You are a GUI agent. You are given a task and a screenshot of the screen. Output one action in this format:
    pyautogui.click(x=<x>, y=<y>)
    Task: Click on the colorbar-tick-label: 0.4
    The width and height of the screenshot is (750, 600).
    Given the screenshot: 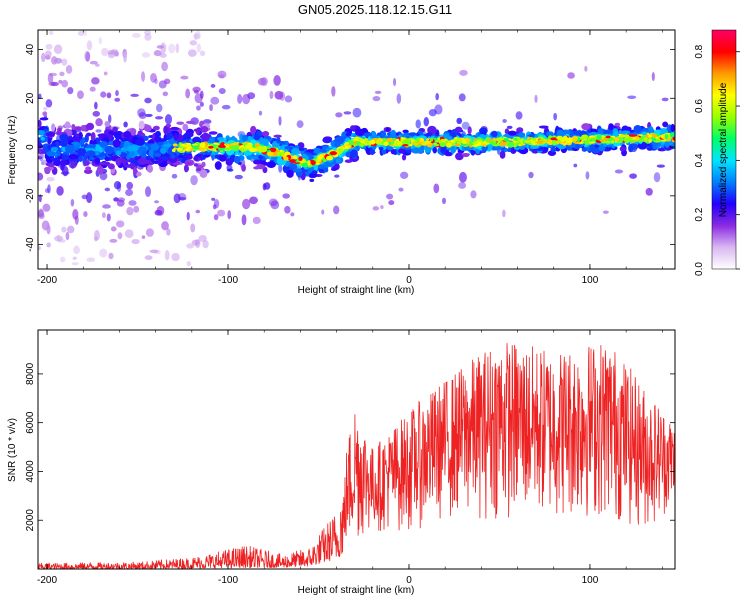 What is the action you would take?
    pyautogui.click(x=699, y=160)
    